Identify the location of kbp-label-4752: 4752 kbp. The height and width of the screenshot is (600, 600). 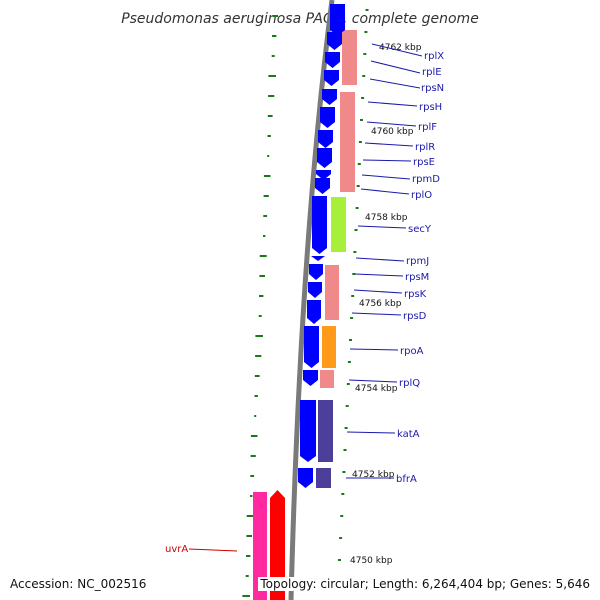
(373, 475).